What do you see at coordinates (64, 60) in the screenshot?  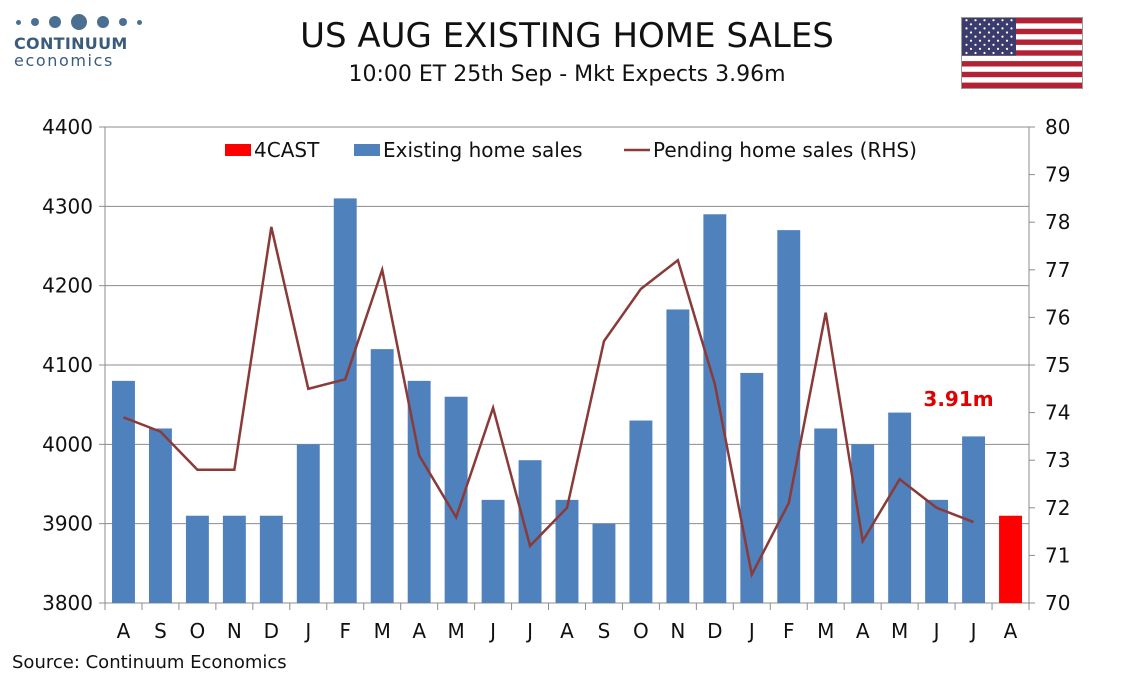 I see `logo-sub: economics` at bounding box center [64, 60].